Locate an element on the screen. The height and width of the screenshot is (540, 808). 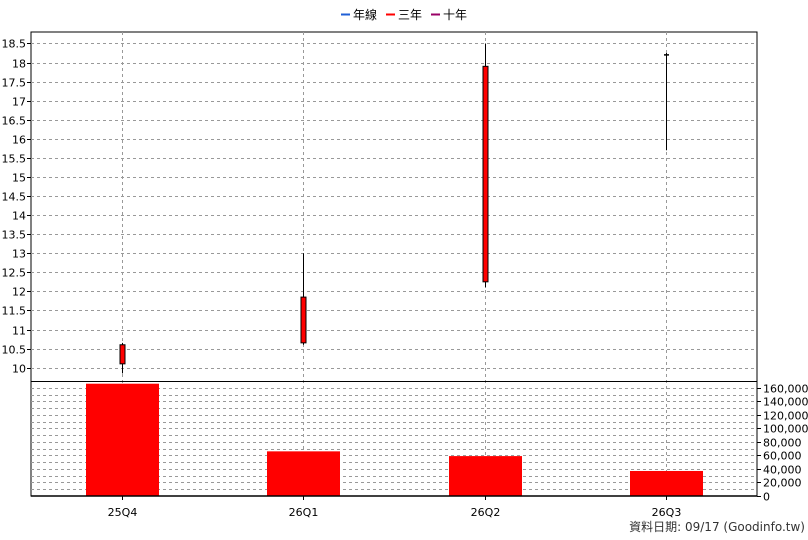
price-tick-label: 14.5 is located at coordinates (14, 197).